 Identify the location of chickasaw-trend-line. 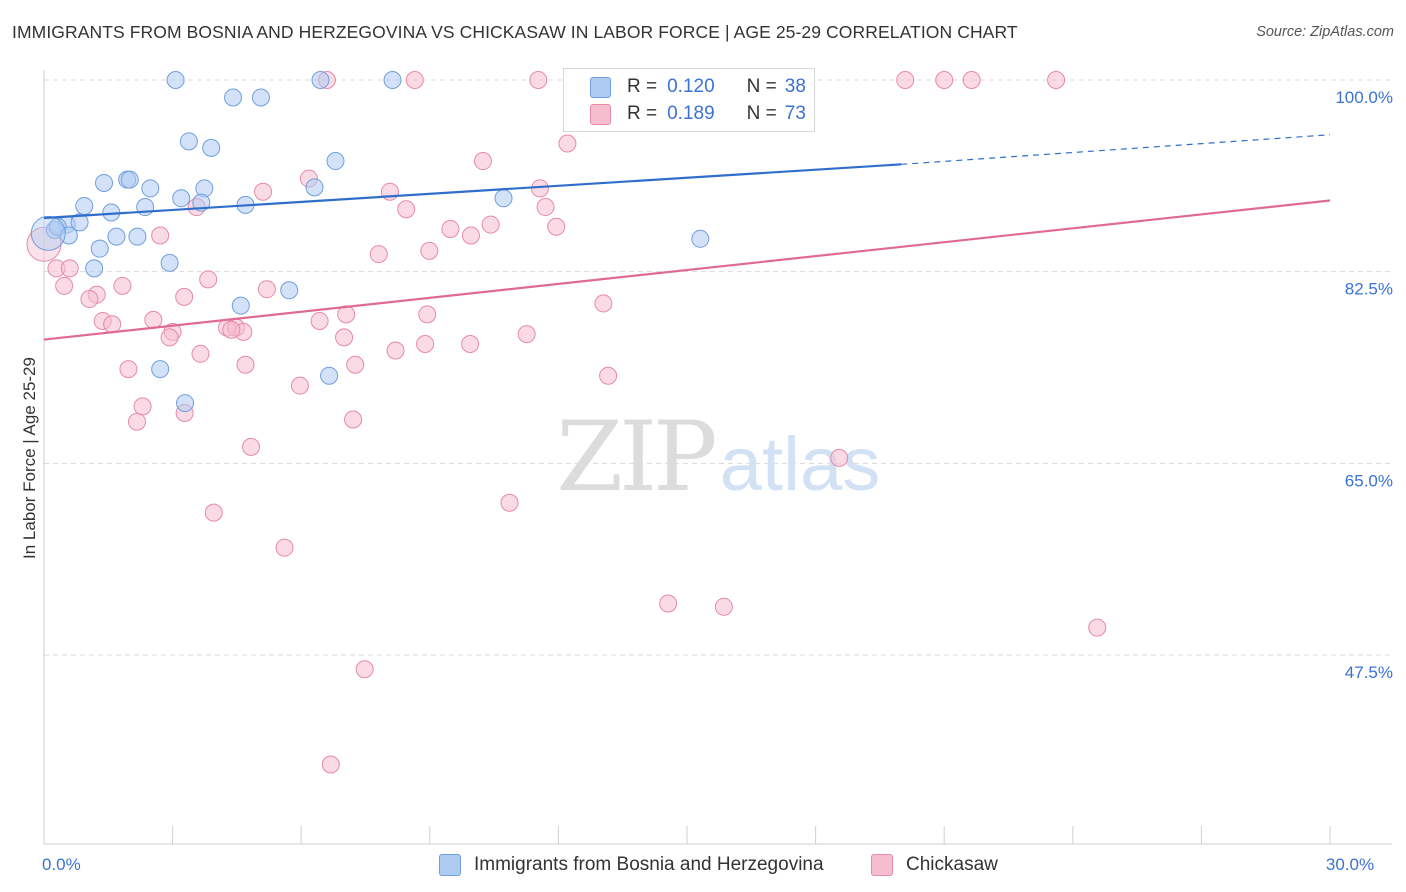
(687, 270).